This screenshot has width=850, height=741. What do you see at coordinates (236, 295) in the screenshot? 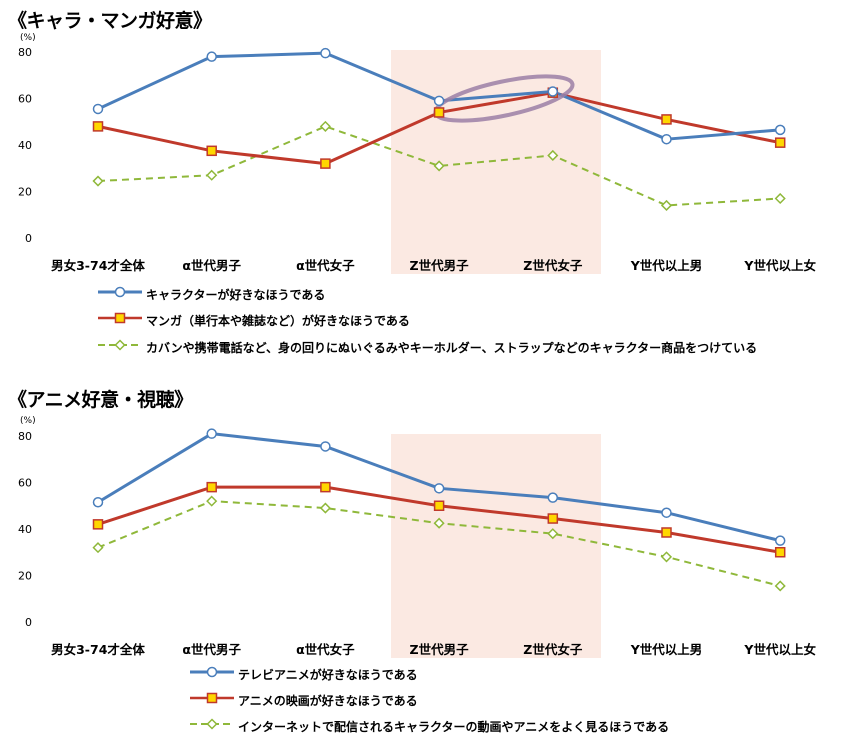
I see `legend-label: キャラクターが好きなほうである` at bounding box center [236, 295].